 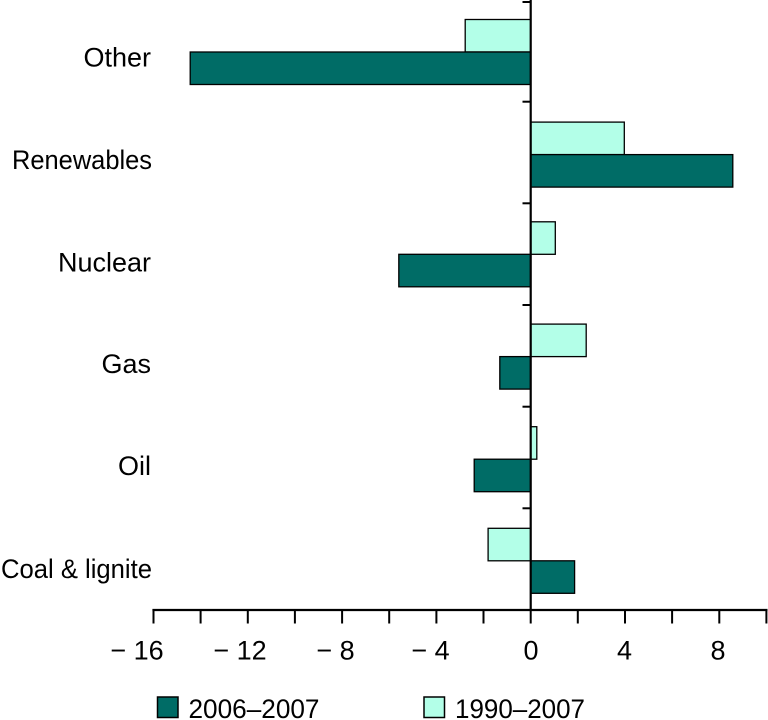 I want to click on svg-text: Oil, so click(x=134, y=466).